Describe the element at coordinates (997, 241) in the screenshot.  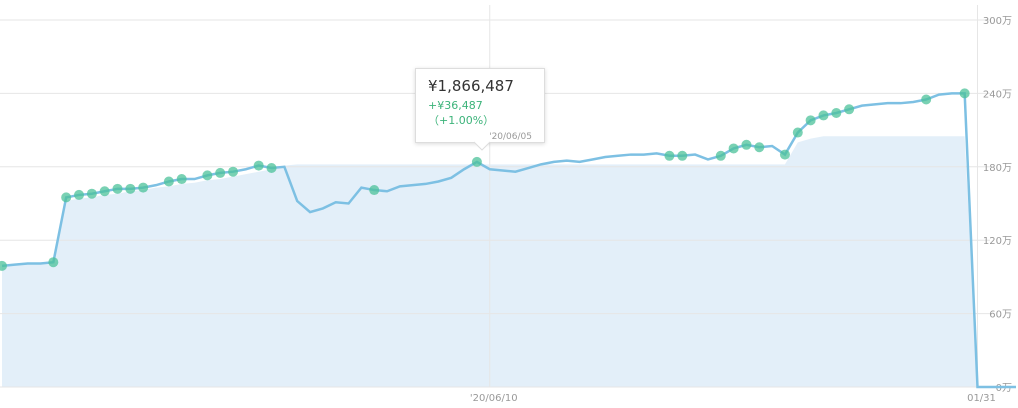
I see `y-tick-label: 120万` at that location.